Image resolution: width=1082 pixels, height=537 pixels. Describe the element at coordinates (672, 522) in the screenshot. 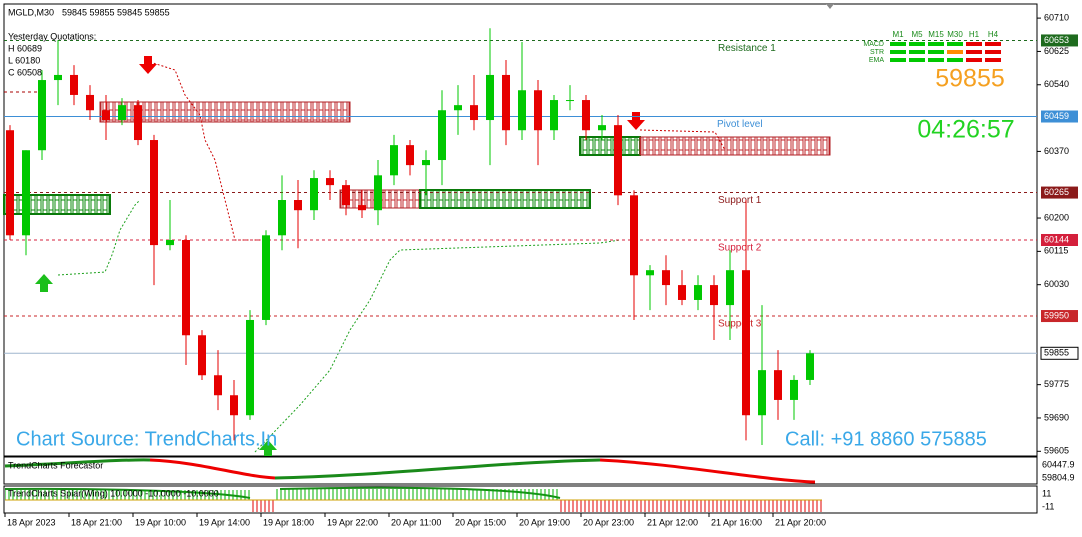

I see `x-tick-label: 21 Apr 12:00` at that location.